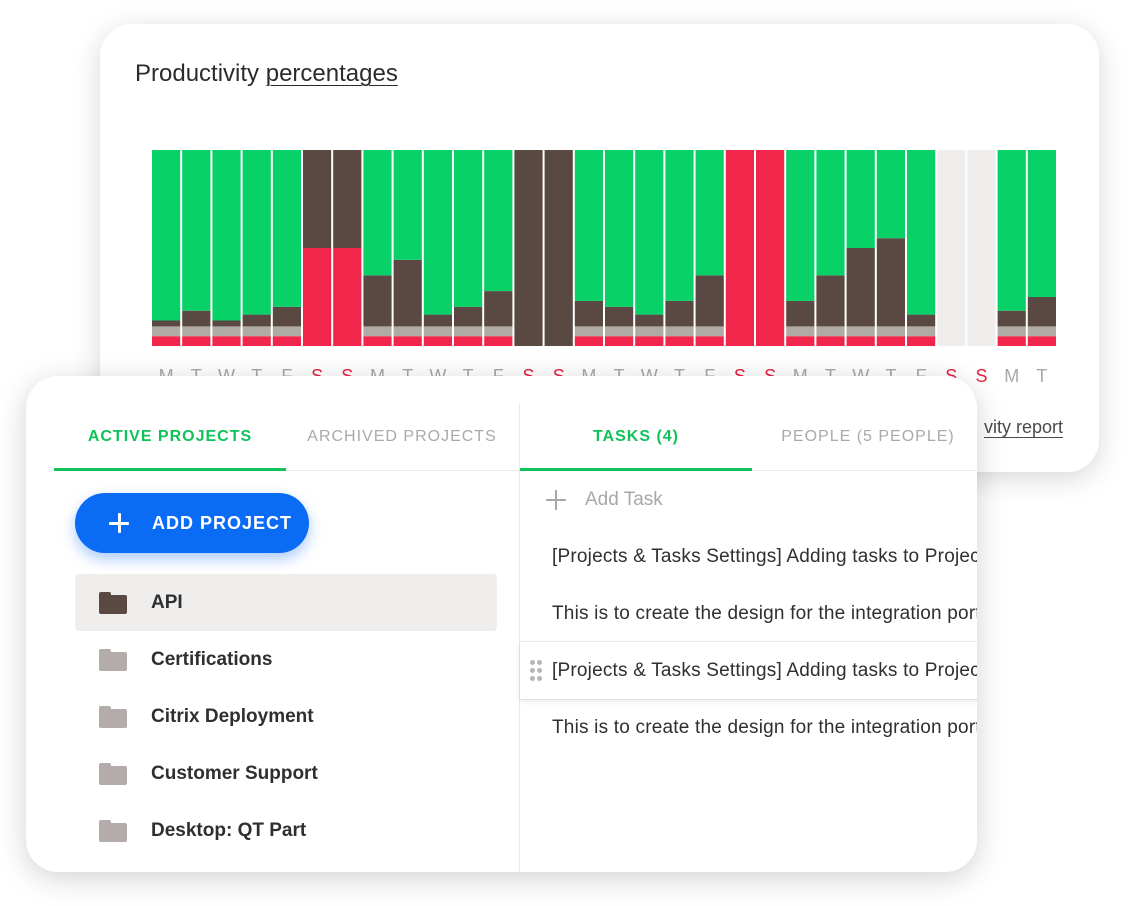 Image resolution: width=1140 pixels, height=906 pixels. I want to click on tab-archived-projects: ARCHIVED PROJECTS, so click(402, 436).